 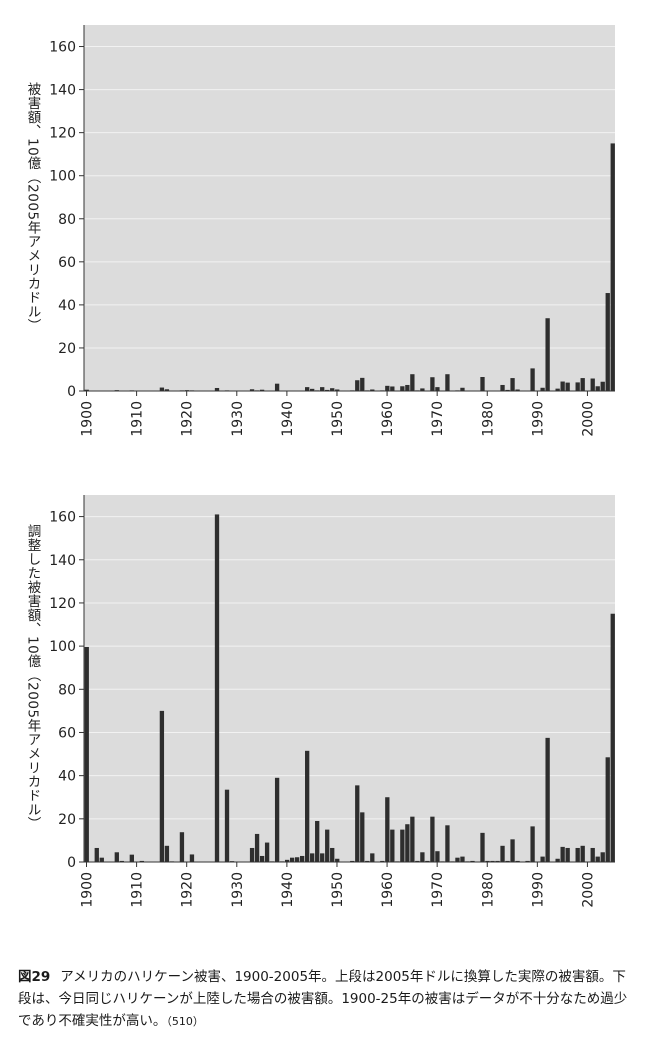 What do you see at coordinates (322, 389) in the screenshot?
I see `top-bar-1947` at bounding box center [322, 389].